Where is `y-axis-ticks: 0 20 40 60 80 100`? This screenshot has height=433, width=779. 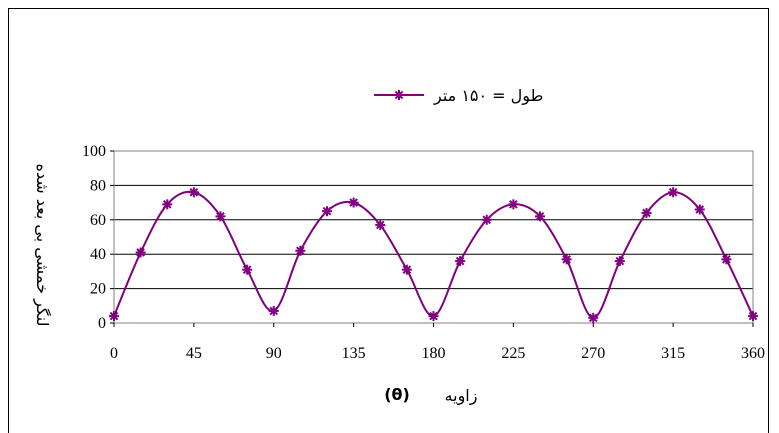 y-axis-ticks: 0 20 40 60 80 100 is located at coordinates (98, 237).